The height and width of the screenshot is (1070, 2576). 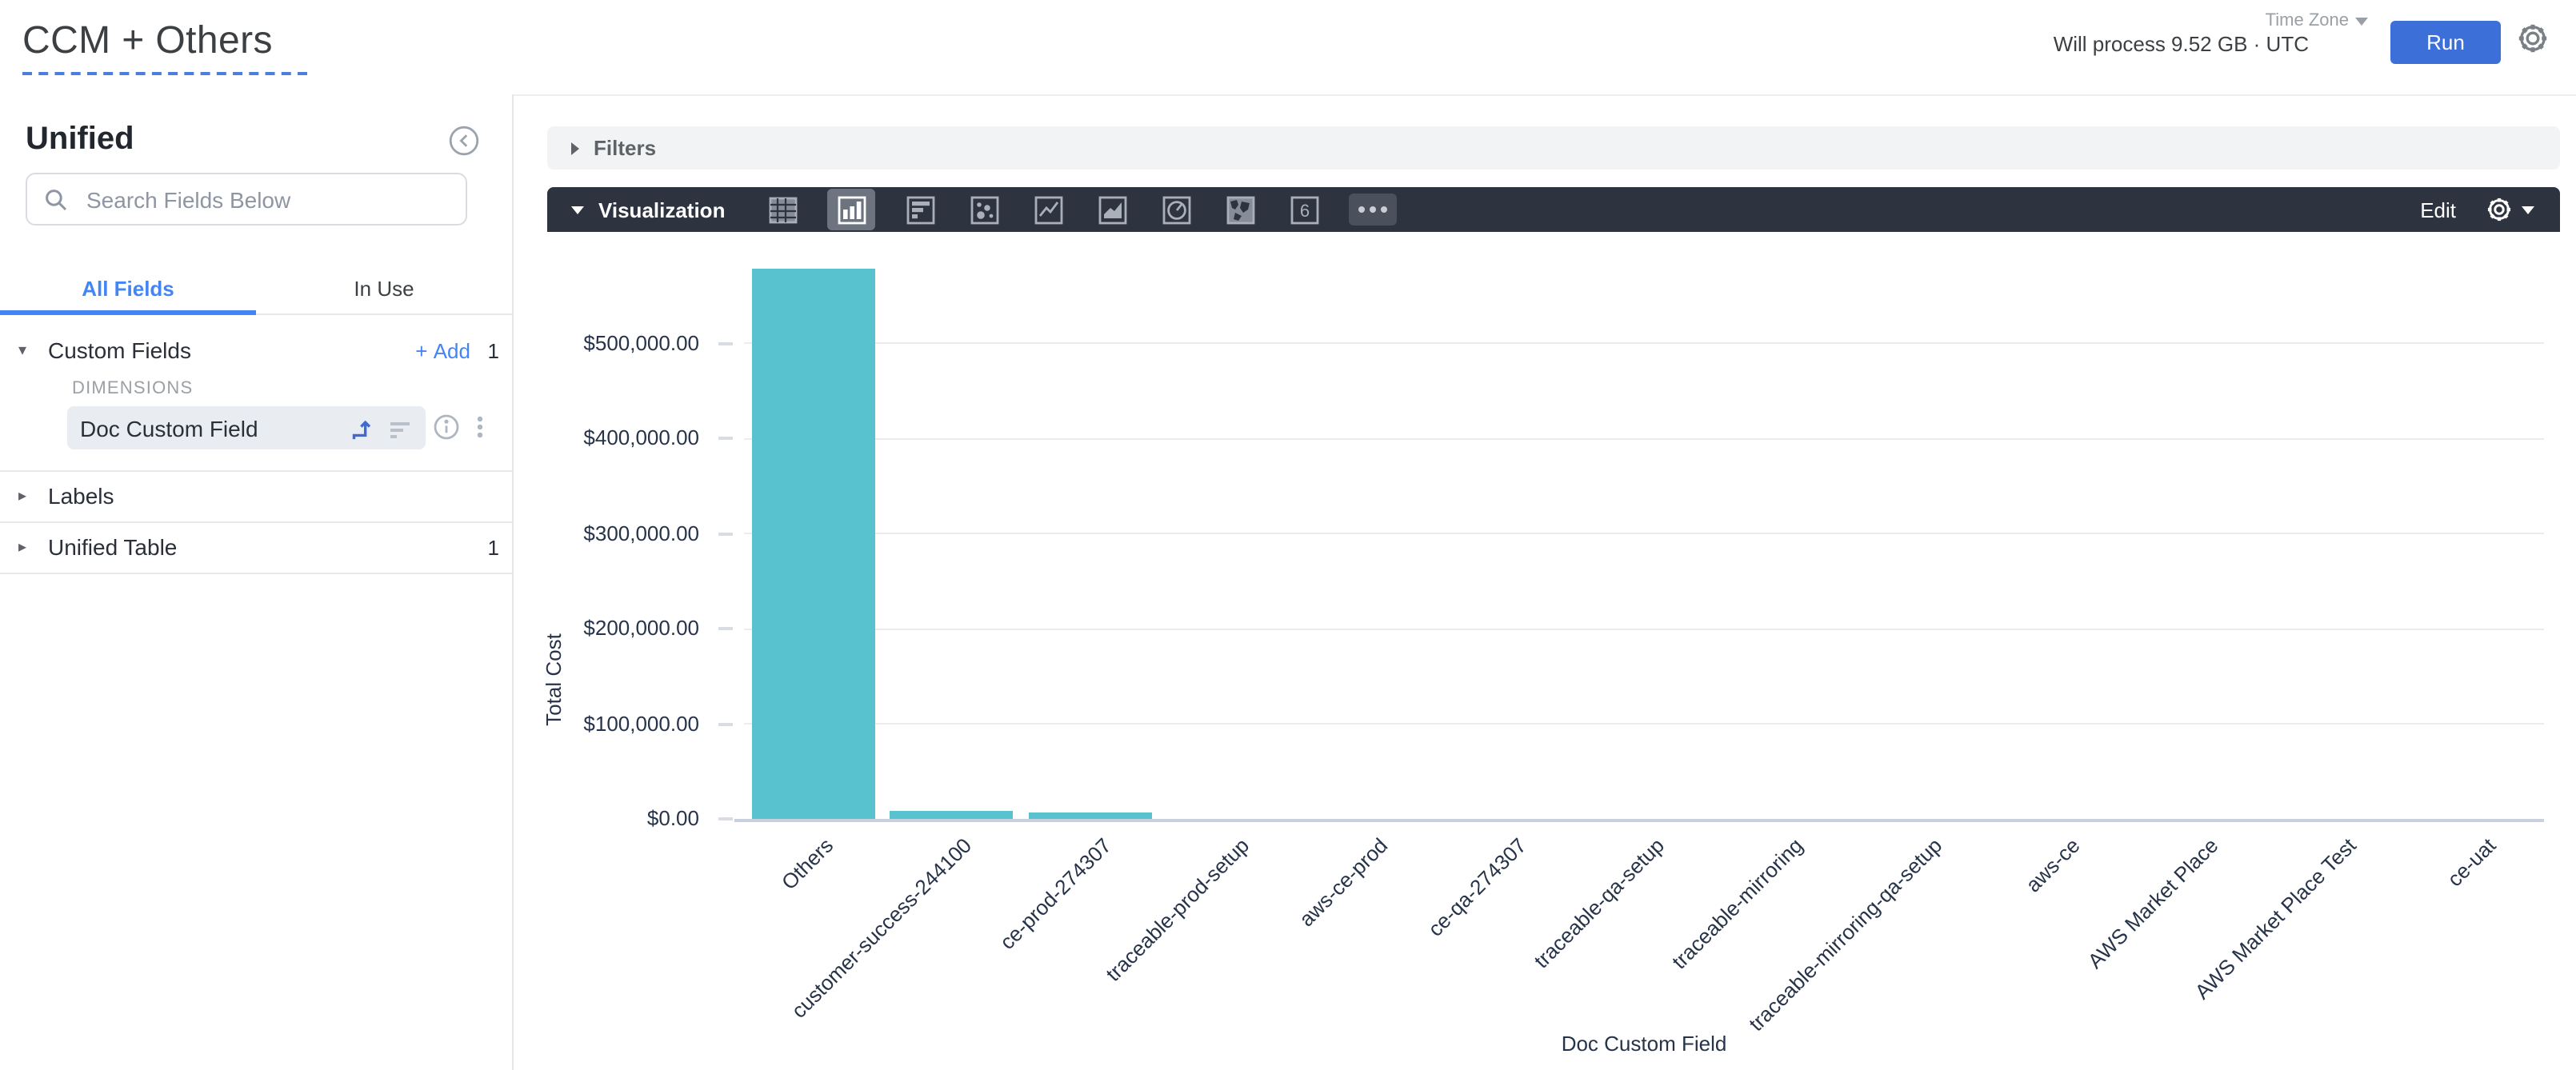 What do you see at coordinates (813, 544) in the screenshot?
I see `bar-Others` at bounding box center [813, 544].